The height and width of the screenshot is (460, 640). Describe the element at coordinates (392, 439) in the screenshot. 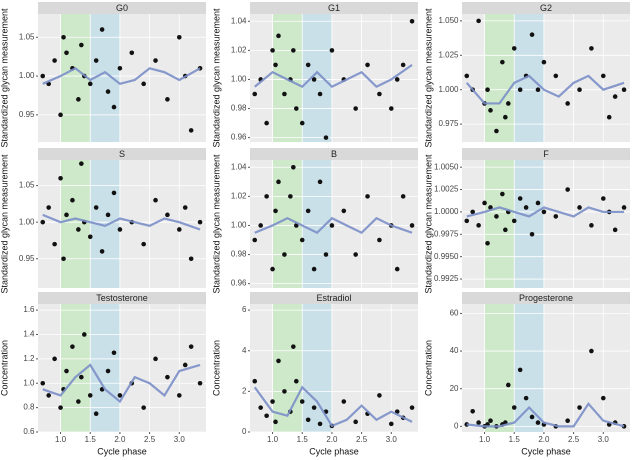

I see `x-tick-label: 3.0` at that location.